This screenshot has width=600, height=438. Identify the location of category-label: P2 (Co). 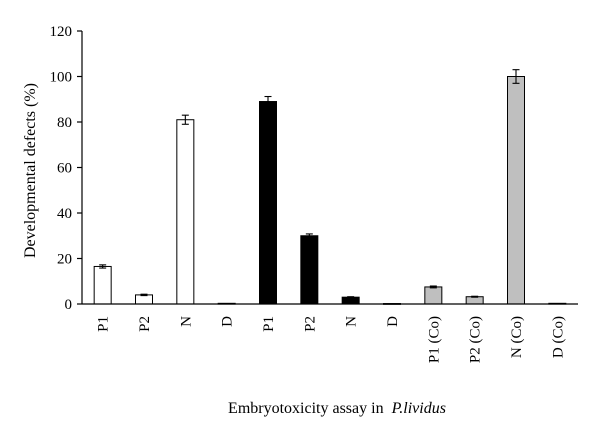
(476, 339).